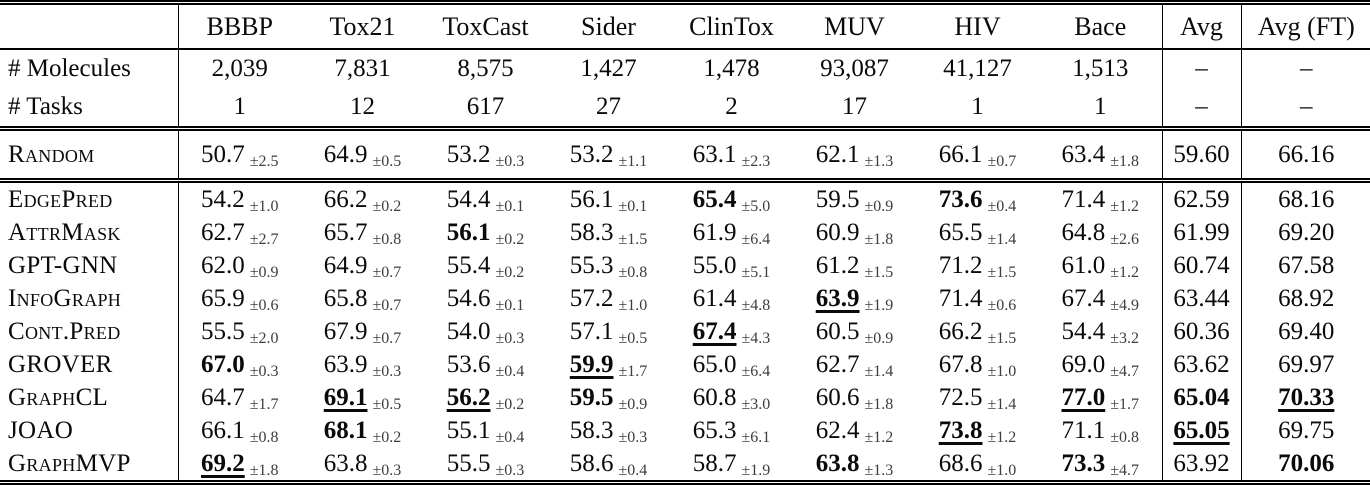  I want to click on score-cell: 65.4 ±5.0, so click(731, 197).